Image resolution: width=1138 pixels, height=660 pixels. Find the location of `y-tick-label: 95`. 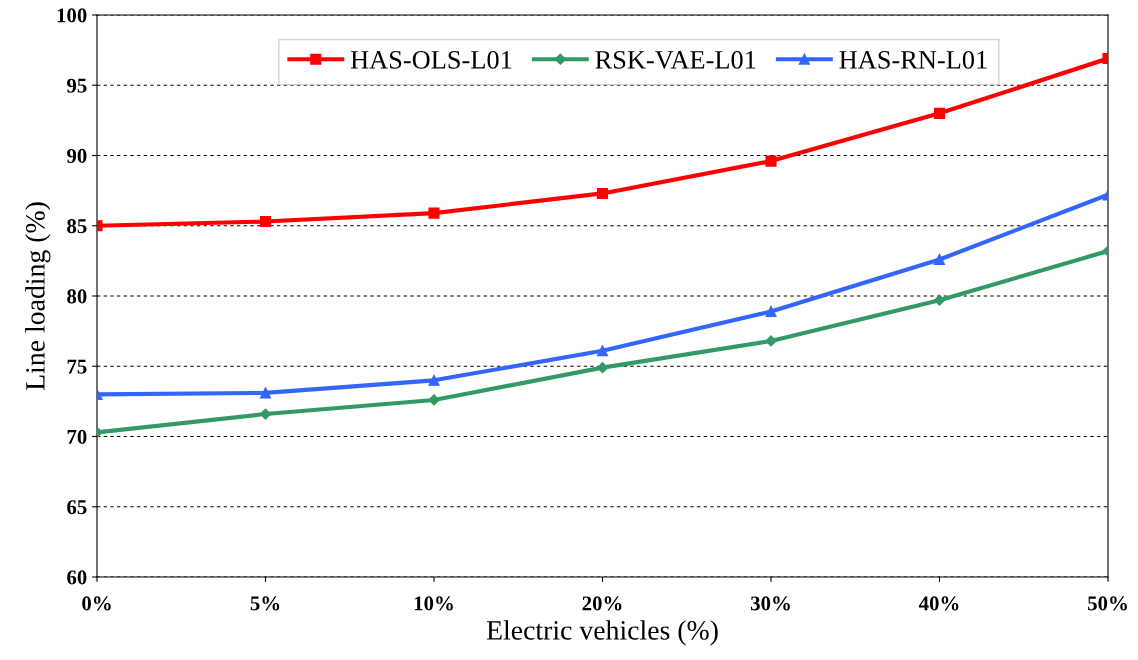

y-tick-label: 95 is located at coordinates (77, 85).